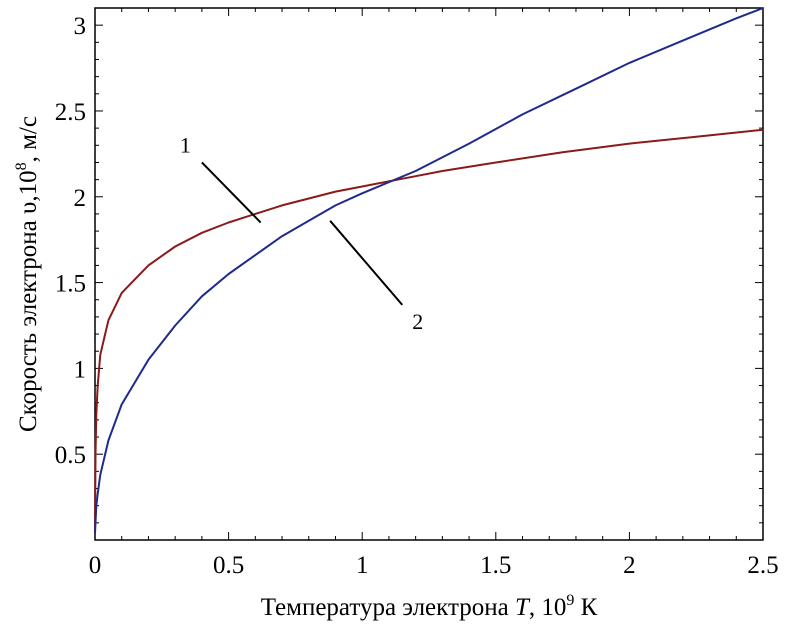 The image size is (794, 635). What do you see at coordinates (523, 607) in the screenshot?
I see `x-title-variable: T` at bounding box center [523, 607].